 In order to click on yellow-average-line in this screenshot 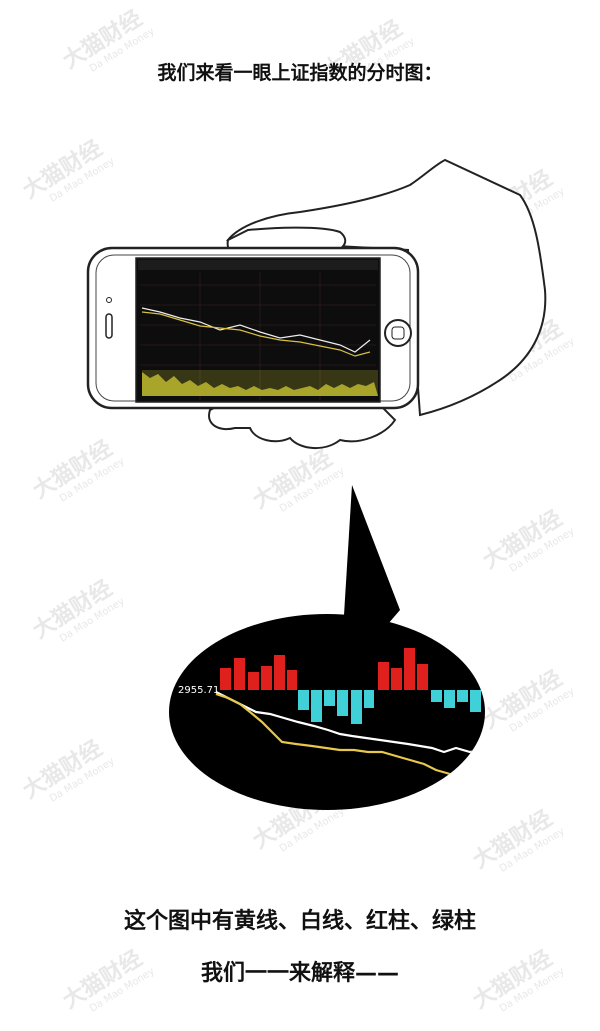, I will do `click(340, 736)`.